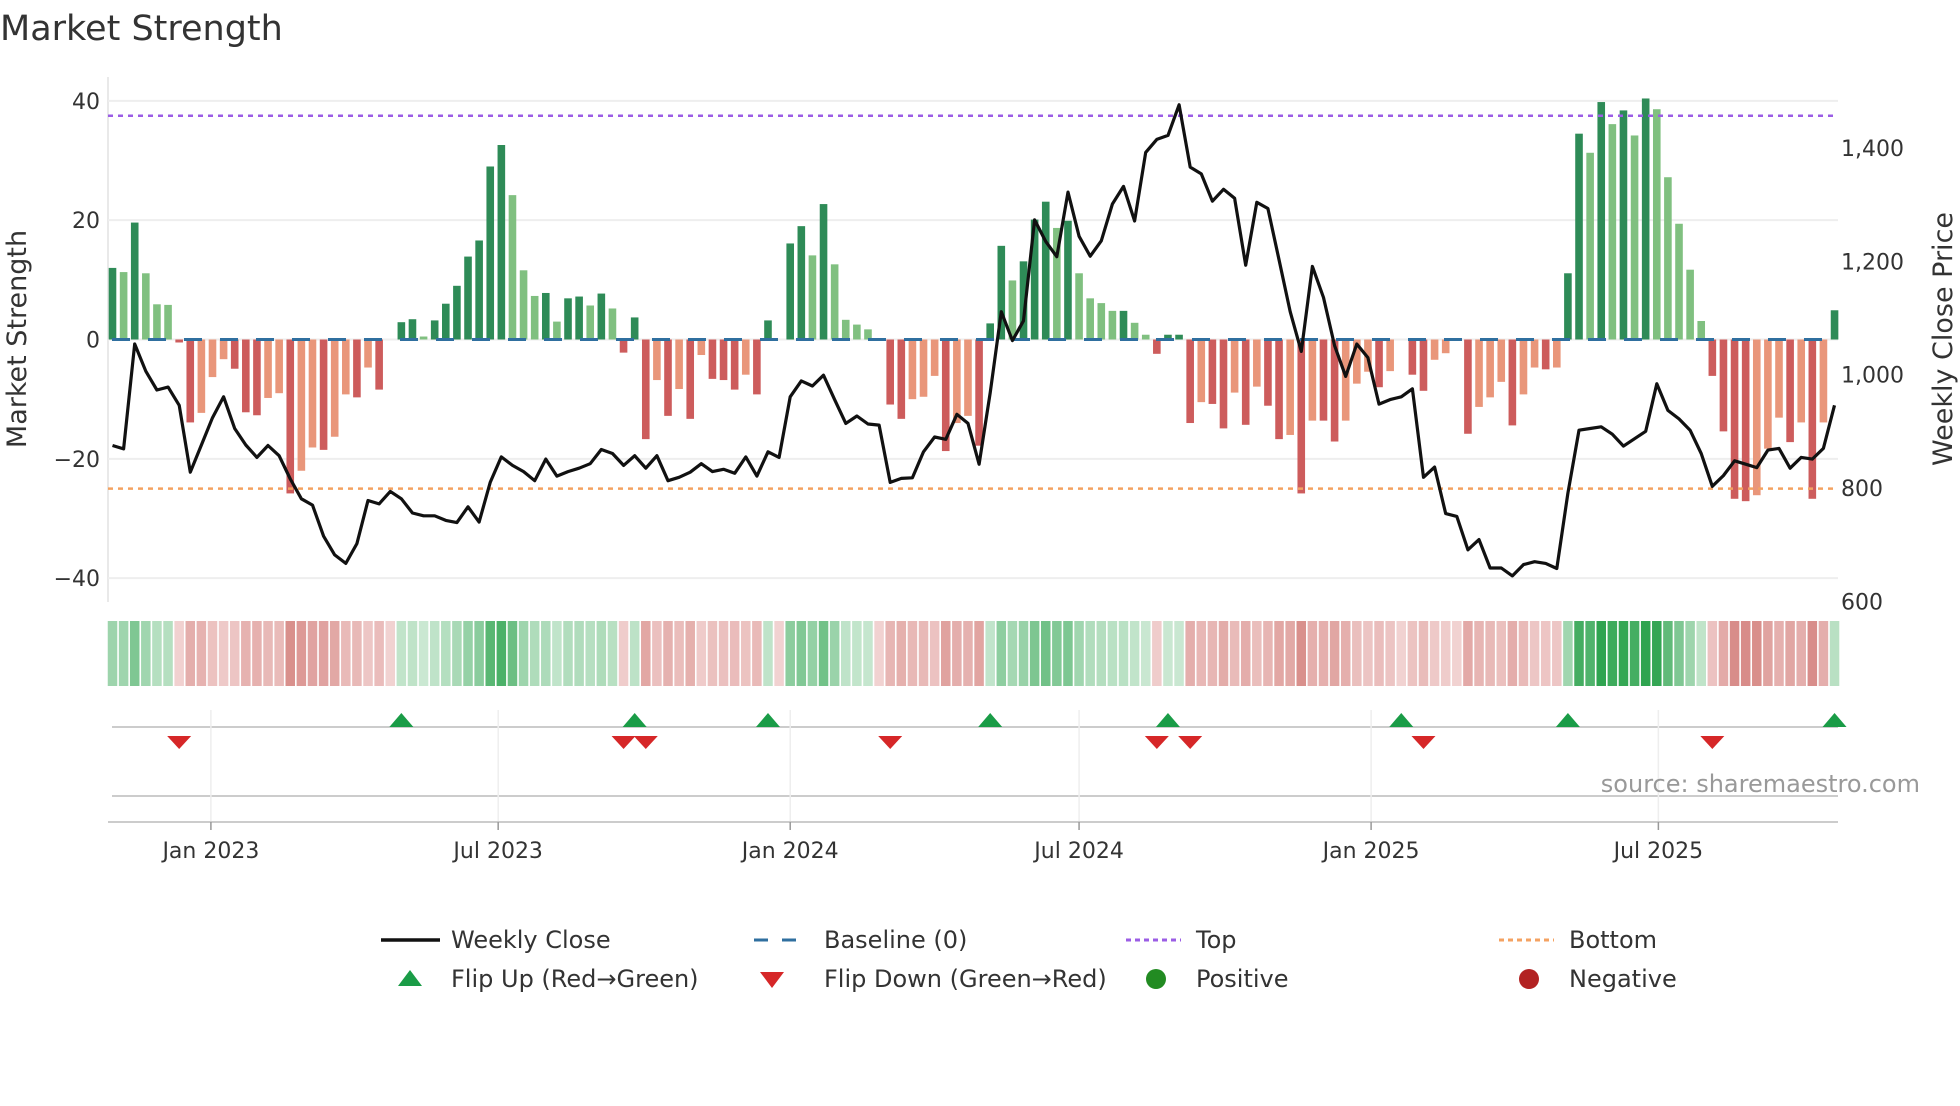  I want to click on legend-item-top: Top, so click(1181, 940).